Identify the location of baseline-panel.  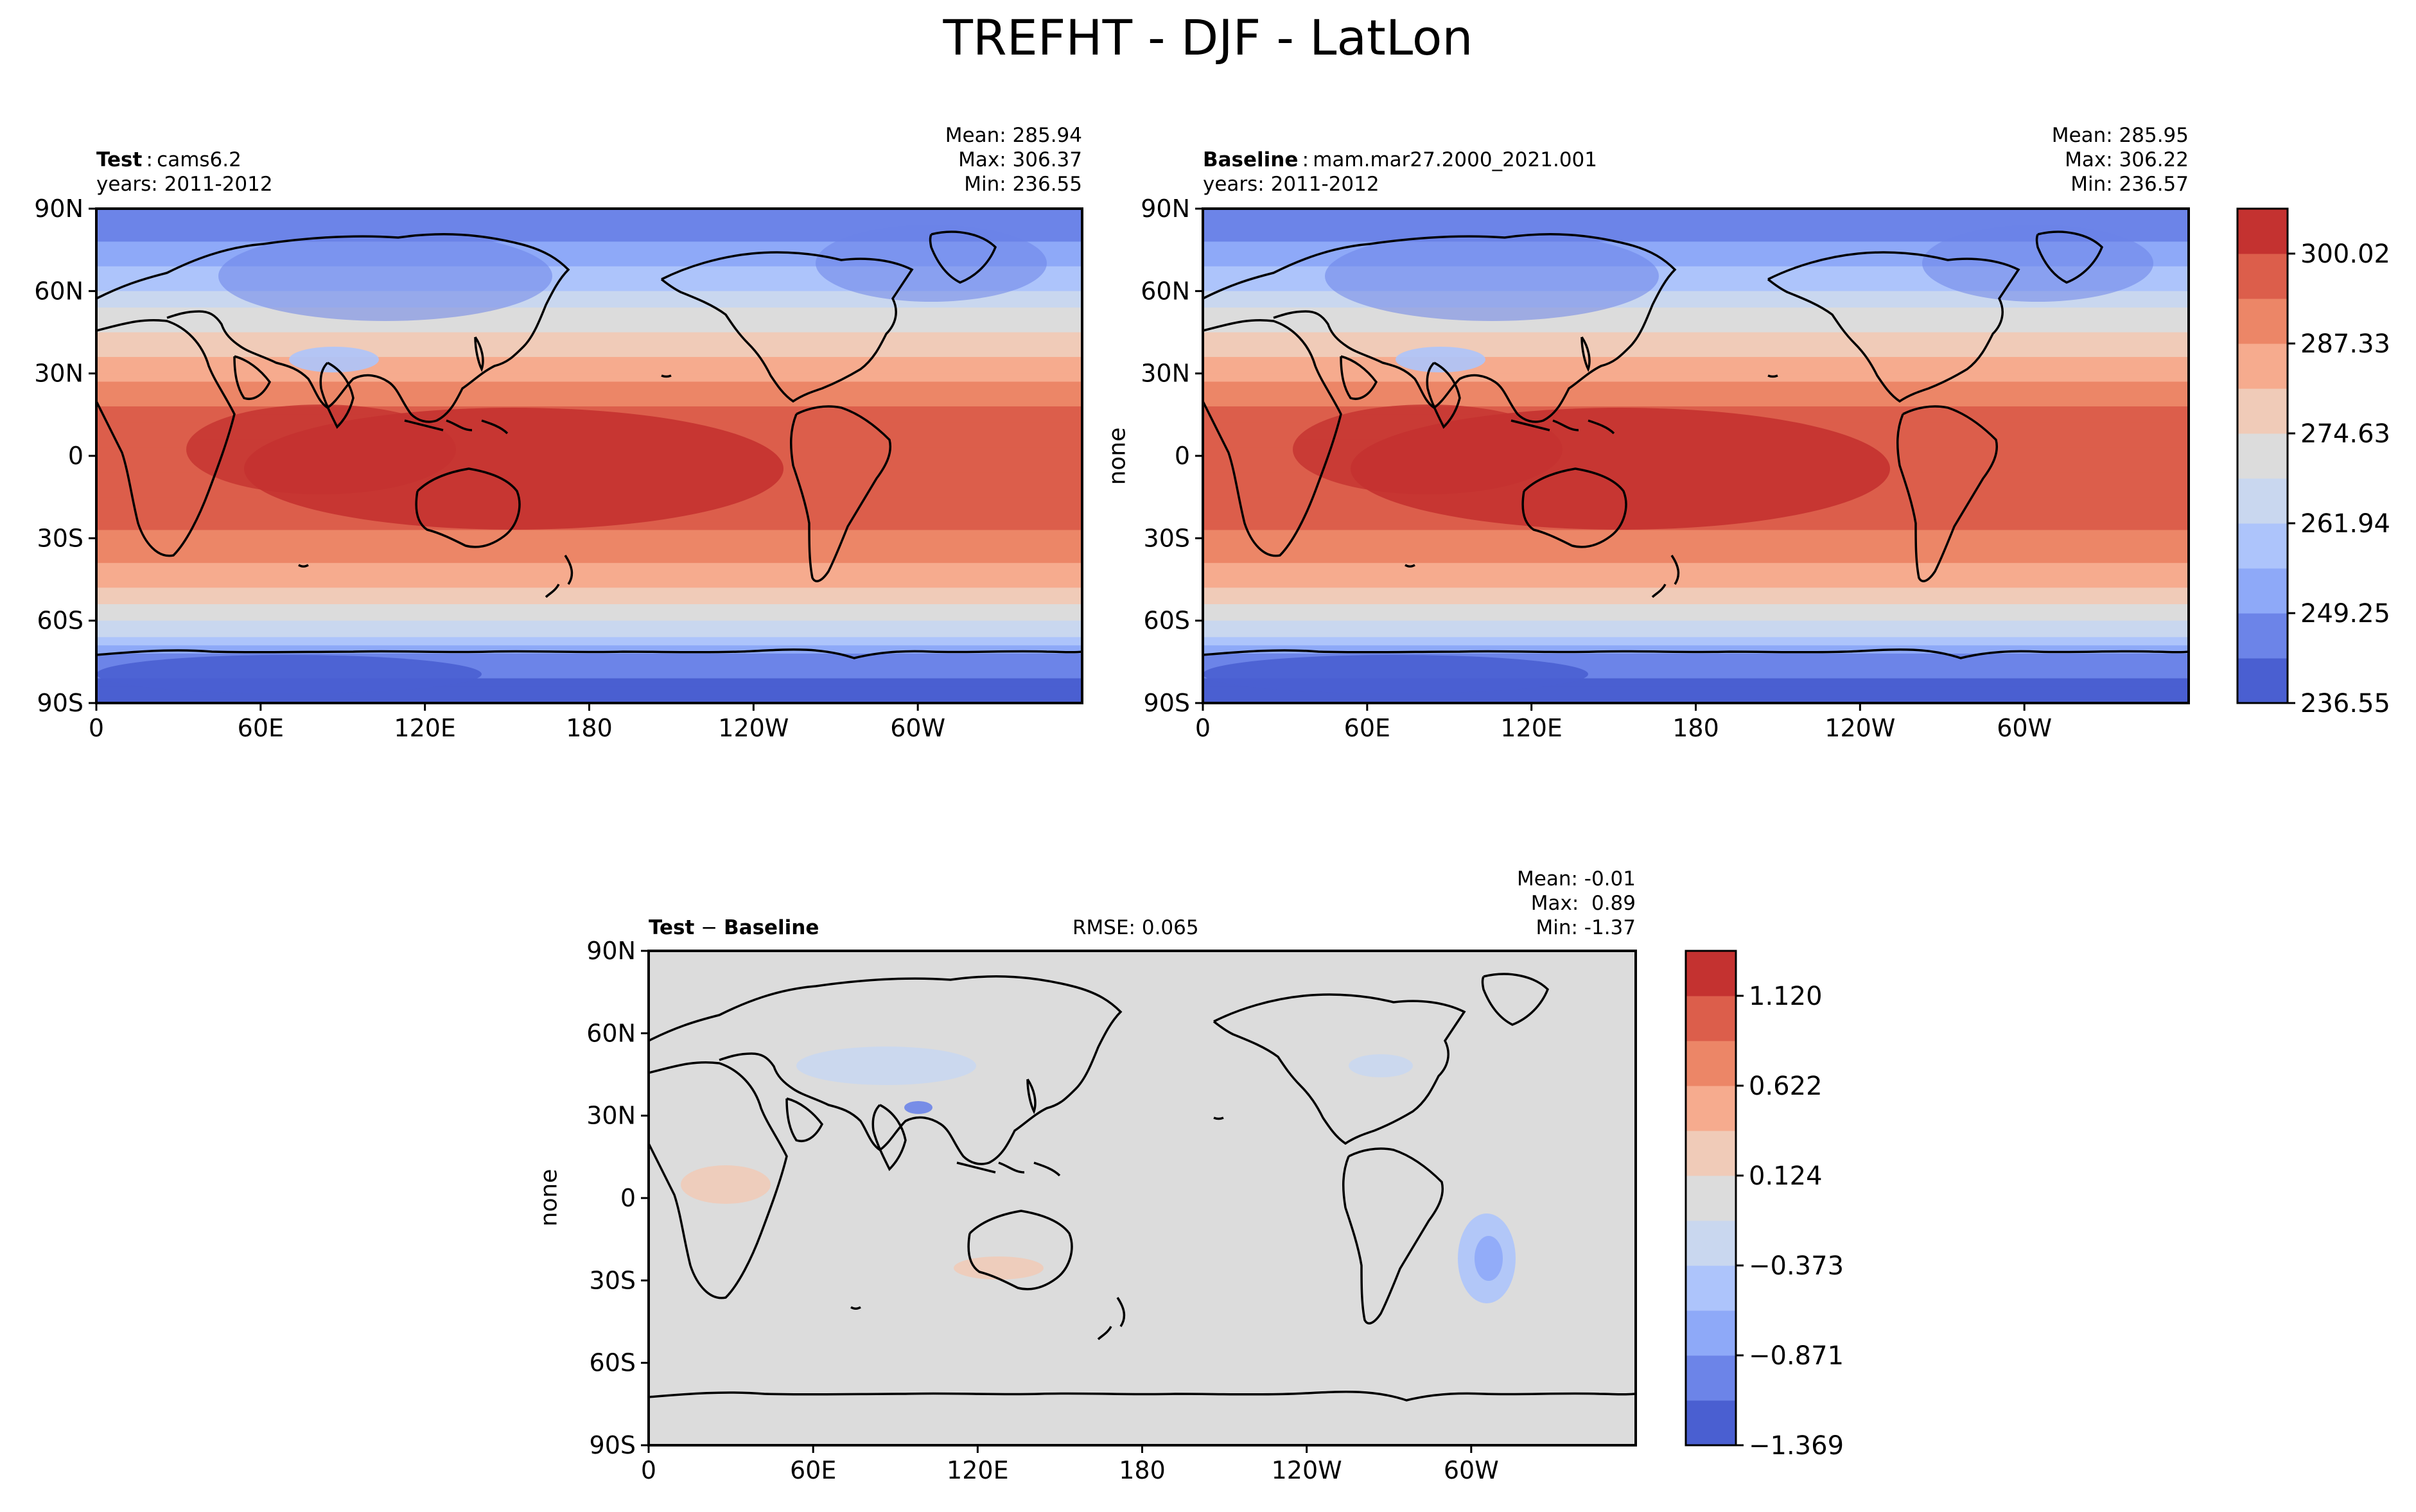
(1696, 455).